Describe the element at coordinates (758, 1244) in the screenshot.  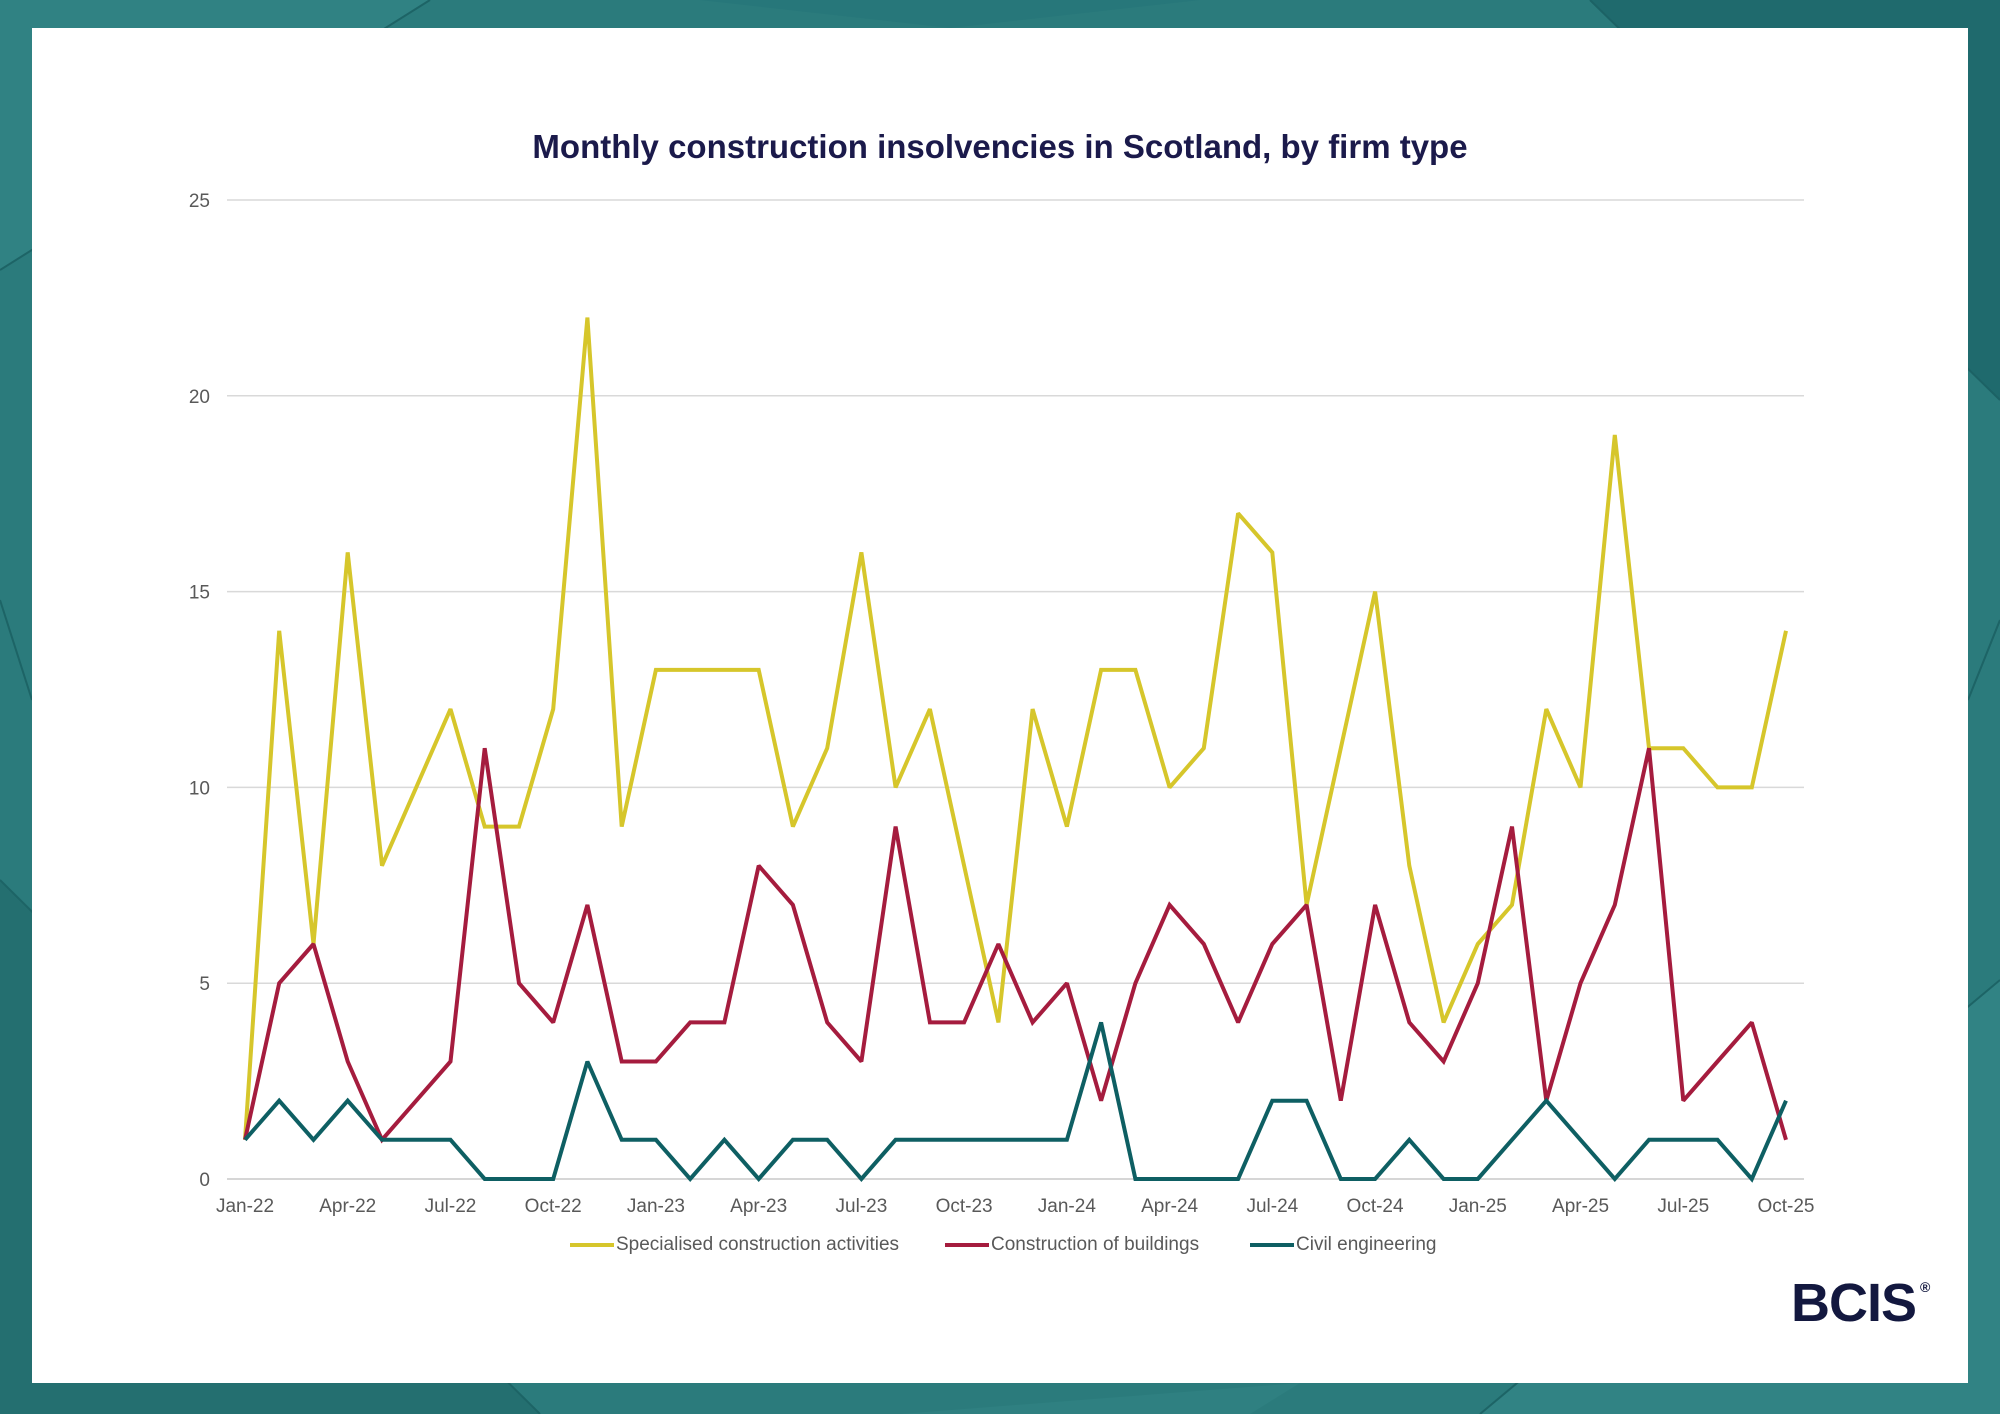
I see `legend-label-specialised: Specialised construction activities` at that location.